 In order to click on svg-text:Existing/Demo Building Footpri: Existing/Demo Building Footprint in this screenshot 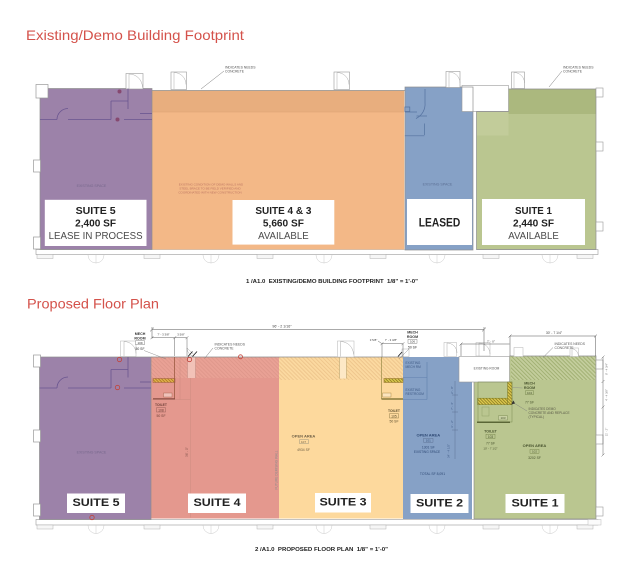, I will do `click(135, 35)`.